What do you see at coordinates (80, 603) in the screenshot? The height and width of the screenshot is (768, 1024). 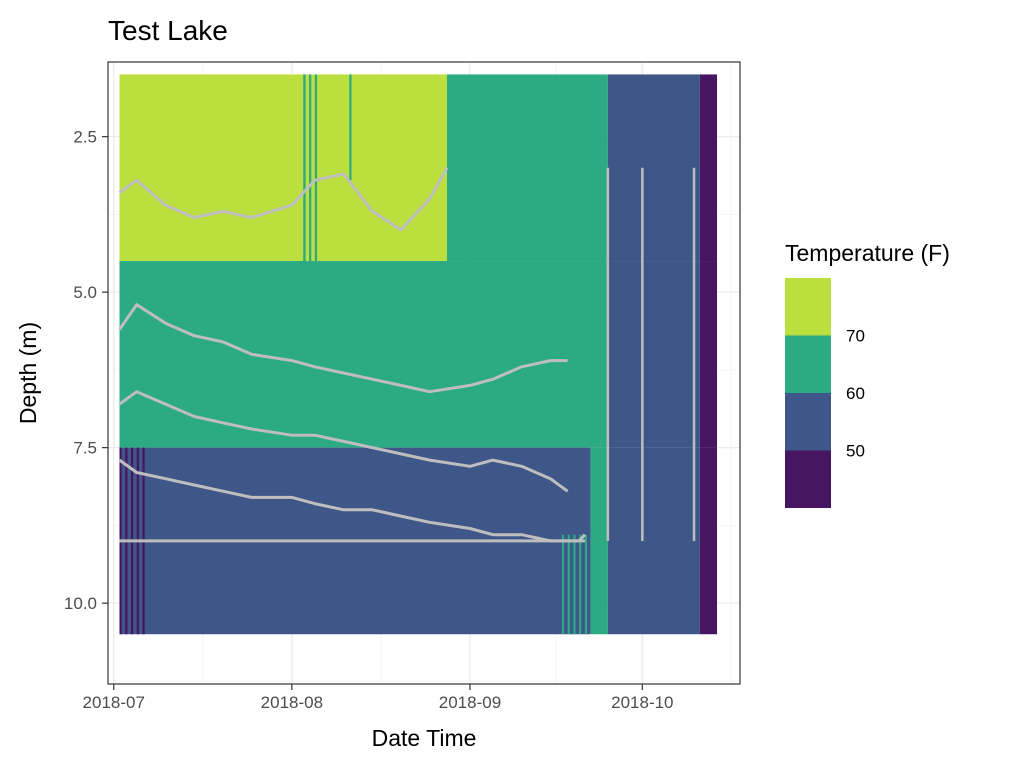 I see `y-tick-label: 10.0` at bounding box center [80, 603].